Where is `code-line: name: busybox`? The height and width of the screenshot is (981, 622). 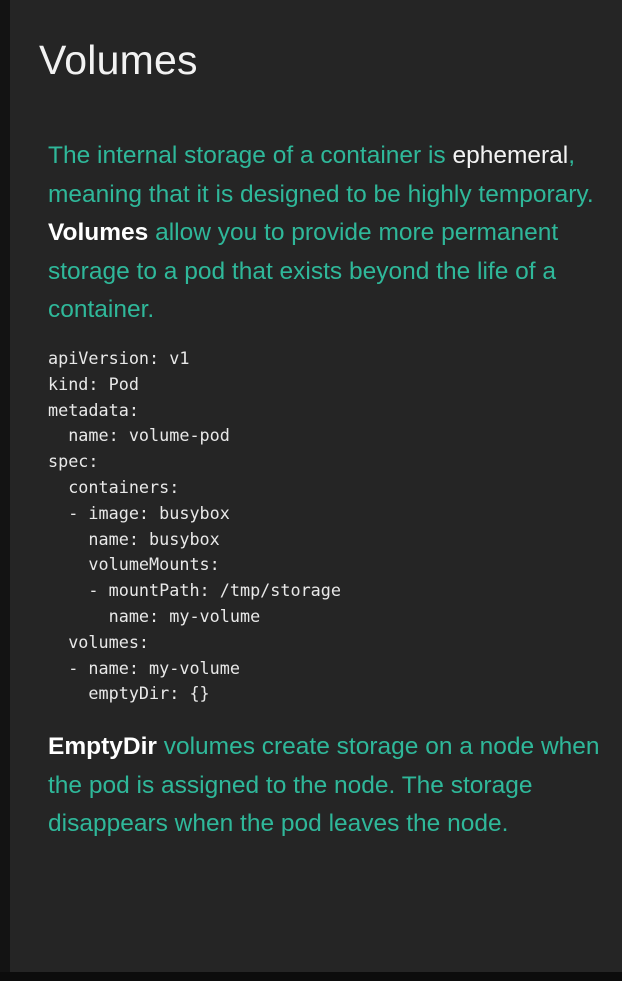
code-line: name: busybox is located at coordinates (134, 538).